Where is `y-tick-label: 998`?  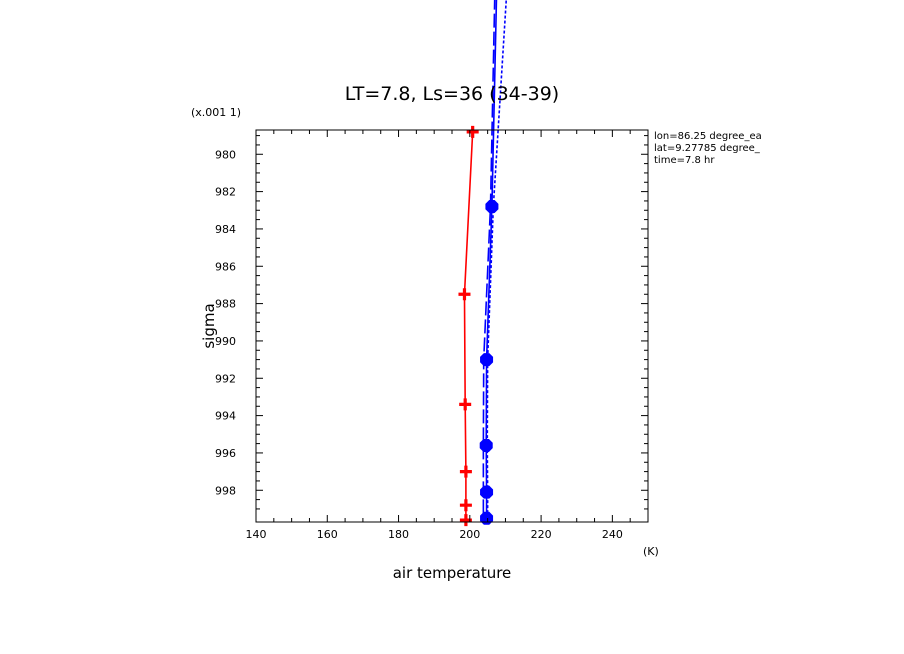 y-tick-label: 998 is located at coordinates (225, 490).